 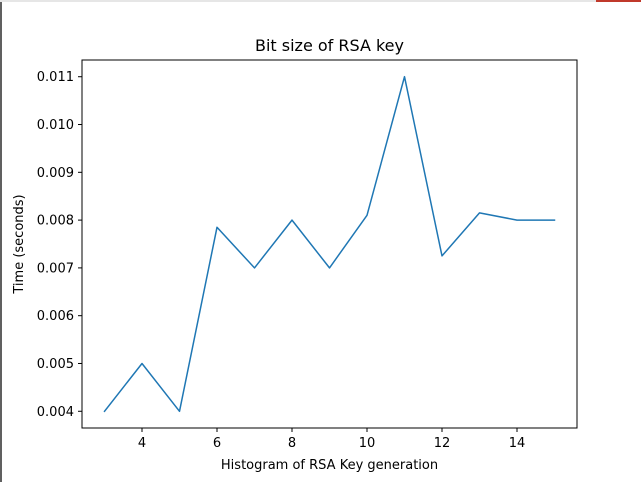 I want to click on x-tick-label: 12, so click(x=442, y=443).